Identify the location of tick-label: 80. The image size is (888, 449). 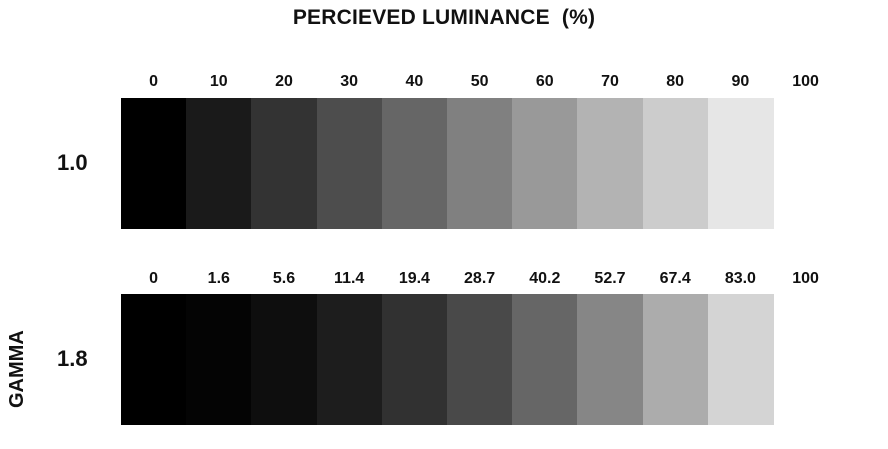
(675, 81).